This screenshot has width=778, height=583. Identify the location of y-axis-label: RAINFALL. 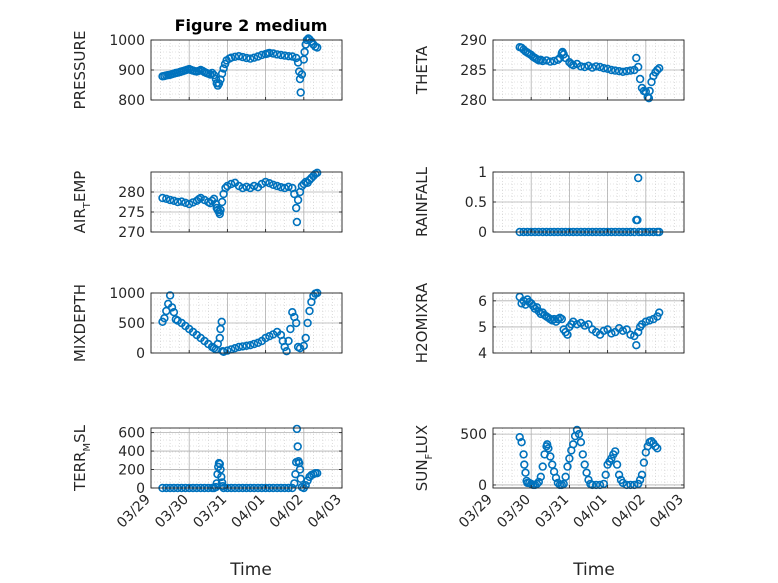
(422, 201).